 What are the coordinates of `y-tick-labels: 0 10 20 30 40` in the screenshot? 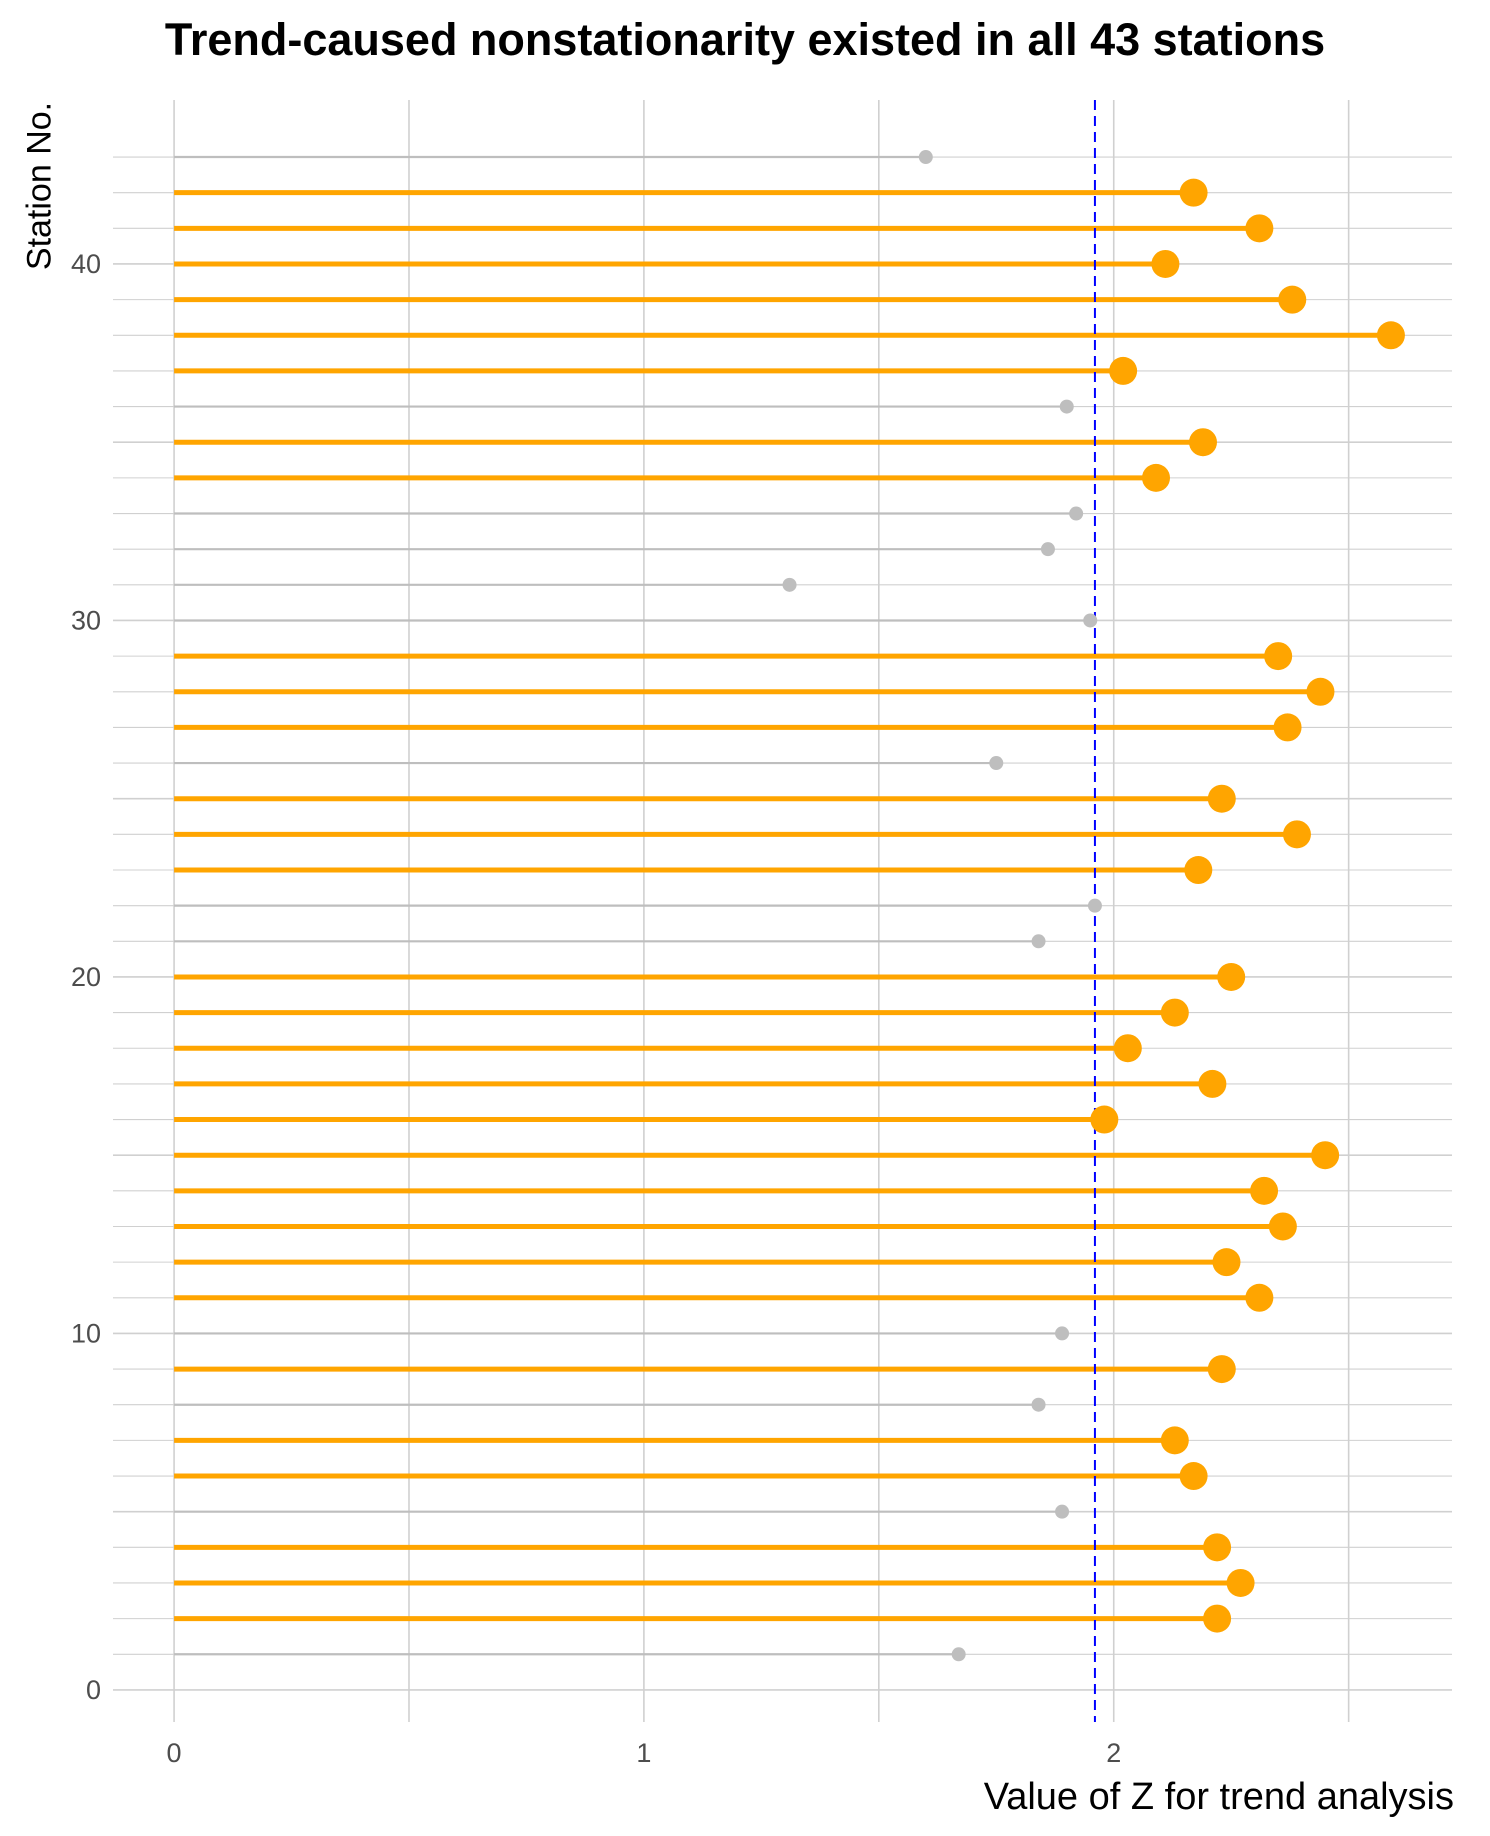 It's located at (86, 977).